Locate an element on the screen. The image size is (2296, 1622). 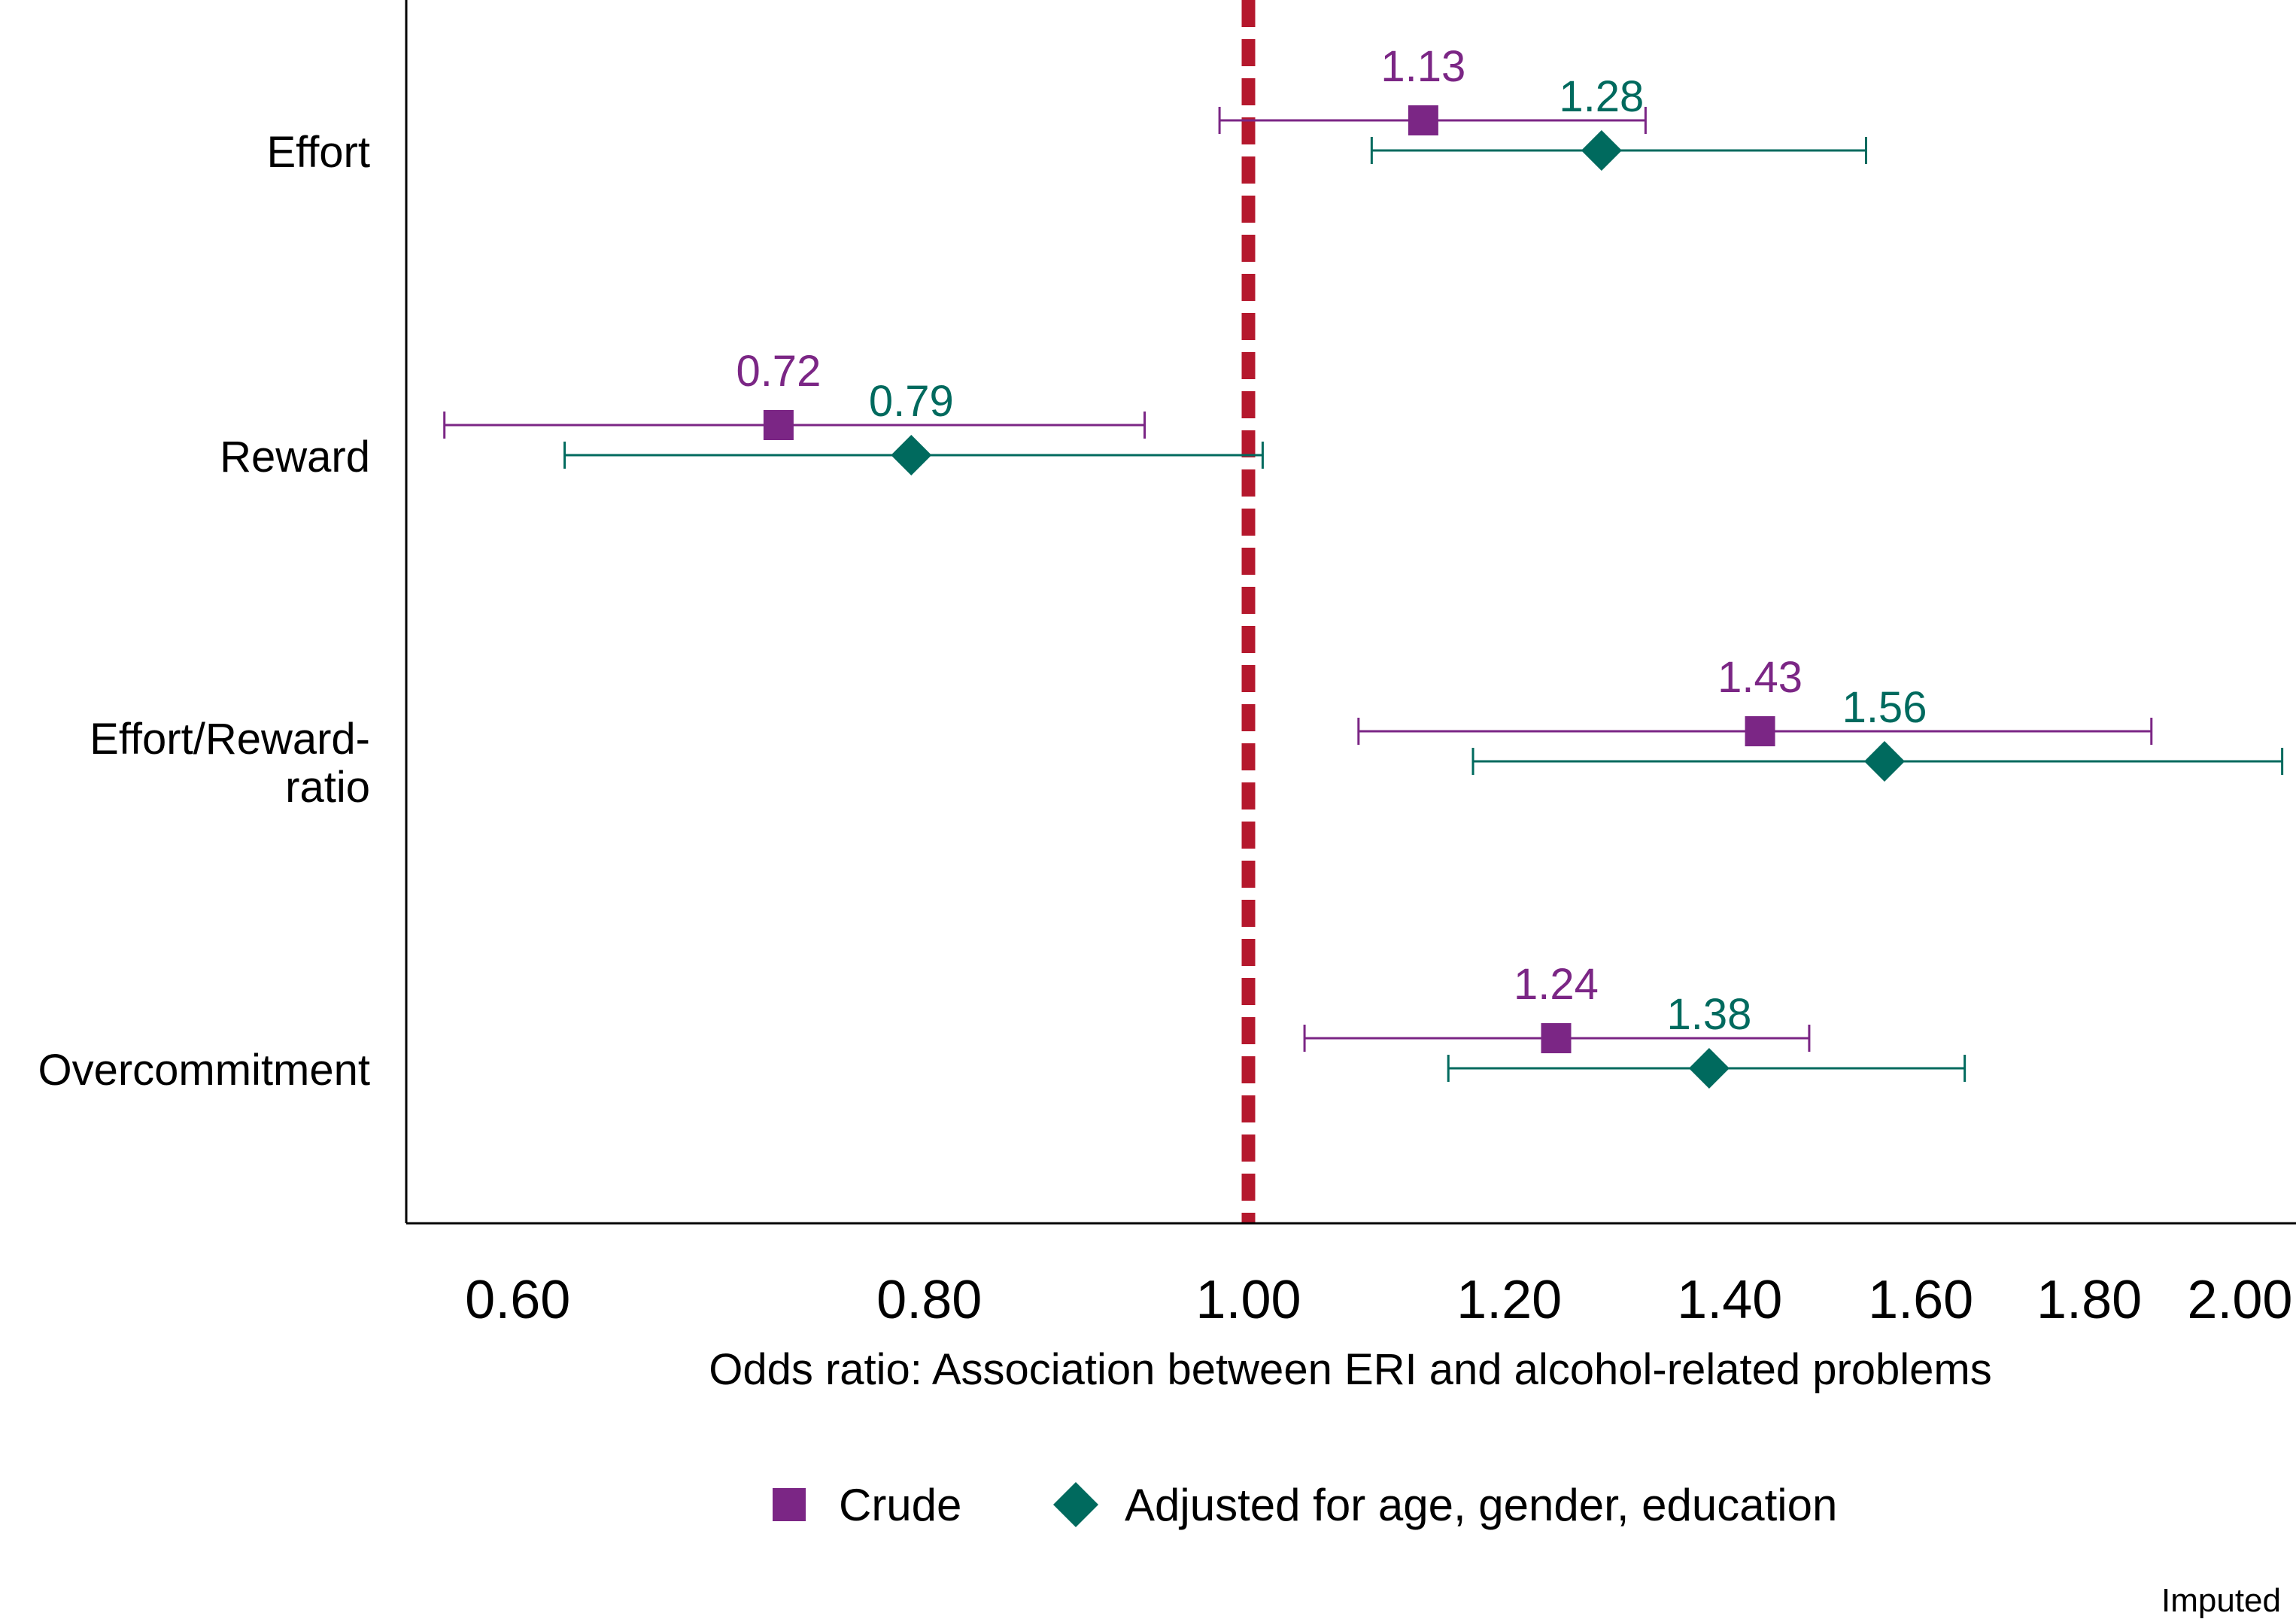
x-tick-label: 1.00 is located at coordinates (1248, 1300).